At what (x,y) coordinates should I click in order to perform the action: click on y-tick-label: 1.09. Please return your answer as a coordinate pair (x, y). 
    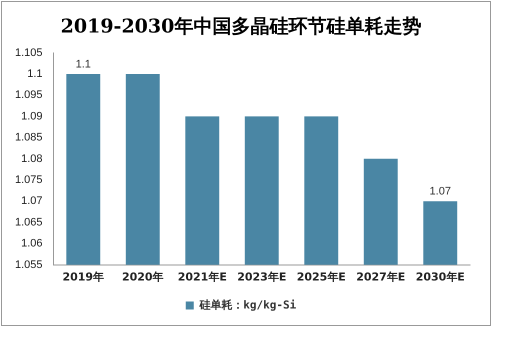
    Looking at the image, I should click on (32, 116).